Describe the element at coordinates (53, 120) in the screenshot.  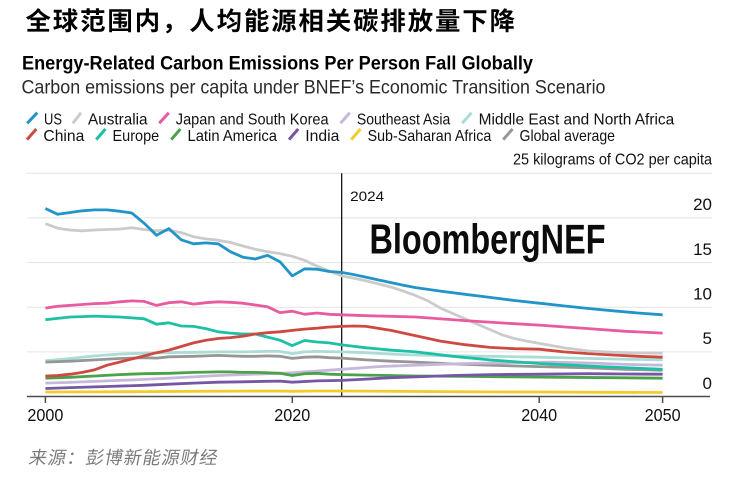
I see `svg-text: US` at that location.